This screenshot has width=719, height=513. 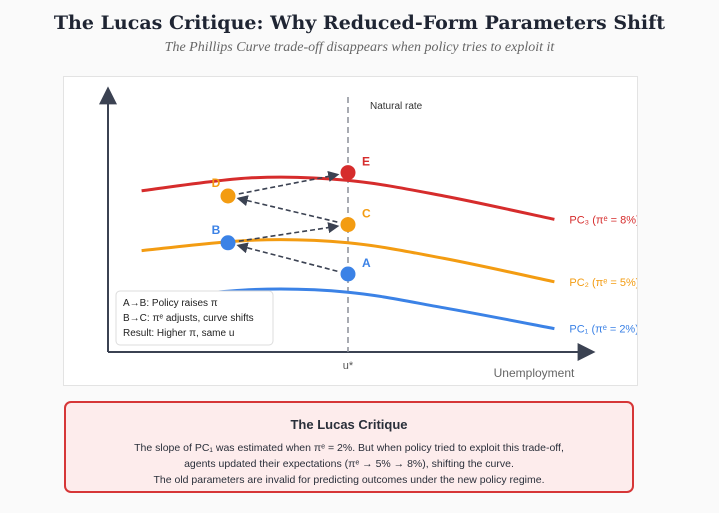 I want to click on arrow-d-e, so click(x=289, y=182).